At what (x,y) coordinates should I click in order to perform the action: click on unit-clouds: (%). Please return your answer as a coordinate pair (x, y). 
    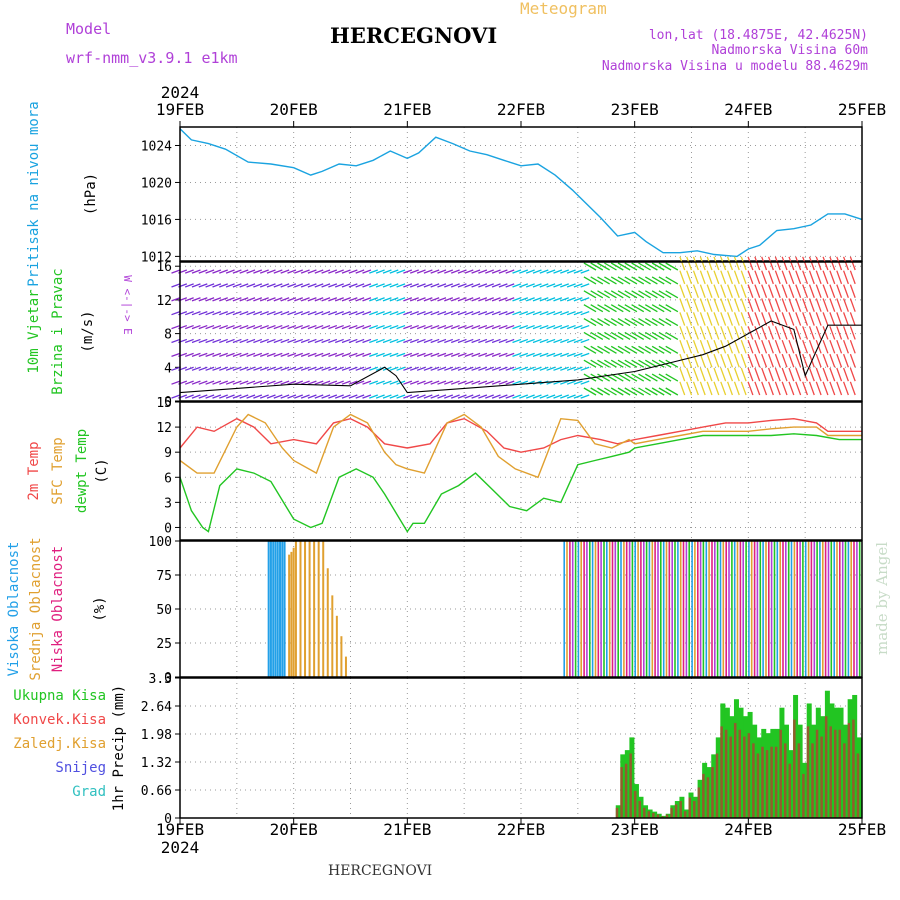
    Looking at the image, I should click on (100, 608).